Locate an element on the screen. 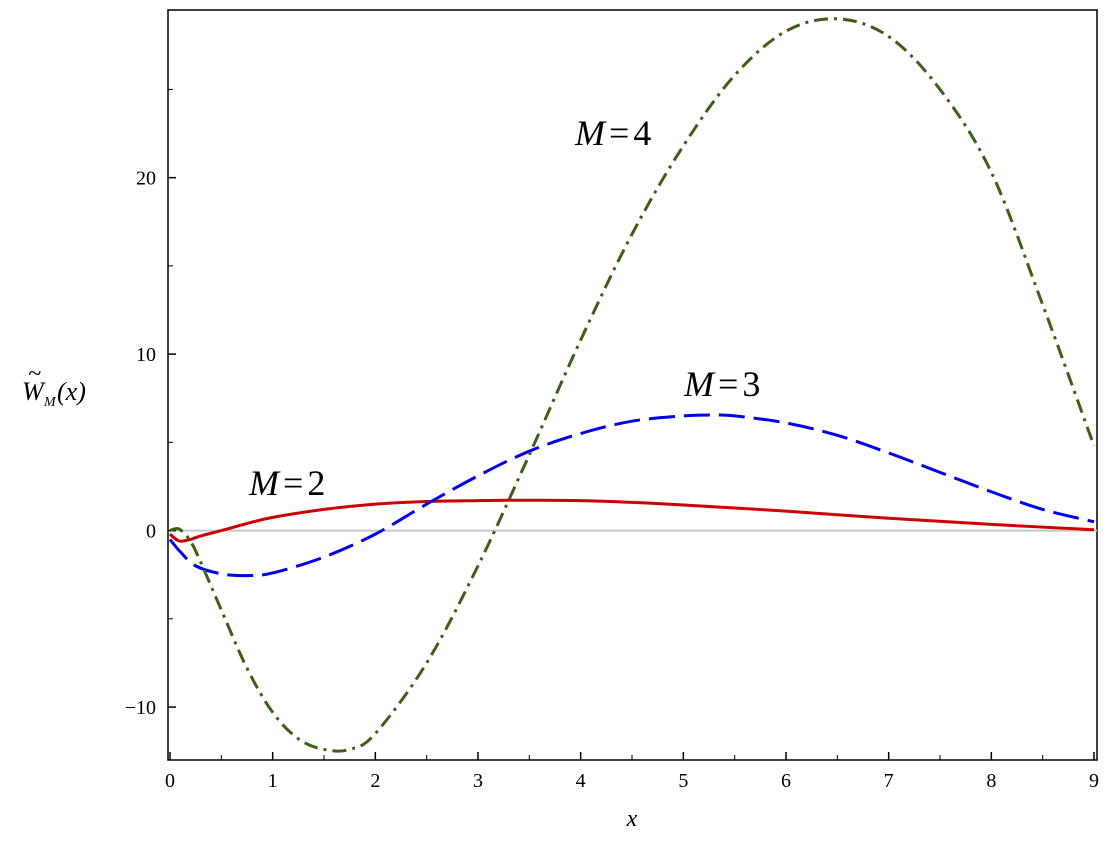 The image size is (1110, 842). y-tick-label: 0 is located at coordinates (151, 532).